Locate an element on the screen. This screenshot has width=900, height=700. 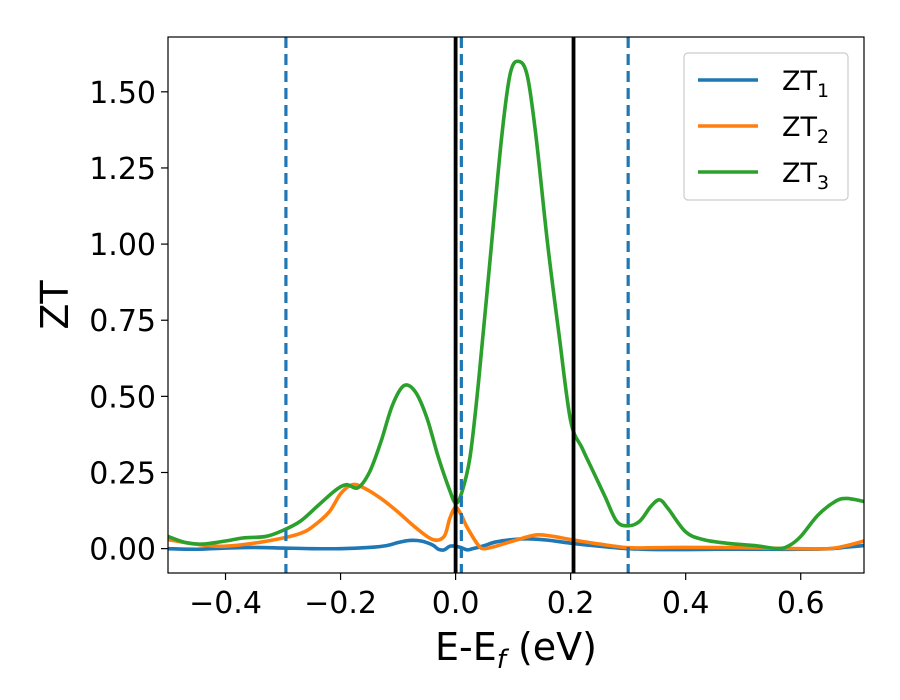
x-axis-ticks: −0.4 −0.2 0.0 0.2 0.4 0.6 is located at coordinates (507, 597).